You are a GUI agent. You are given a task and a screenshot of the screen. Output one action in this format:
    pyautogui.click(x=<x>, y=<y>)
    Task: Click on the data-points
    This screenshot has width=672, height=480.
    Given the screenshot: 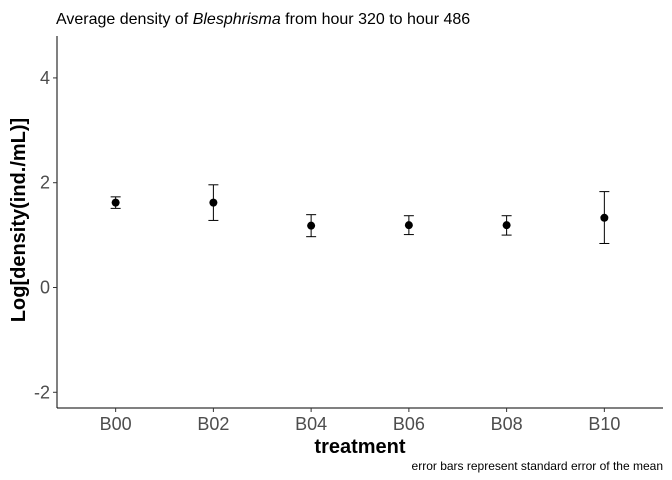 What is the action you would take?
    pyautogui.click(x=360, y=214)
    